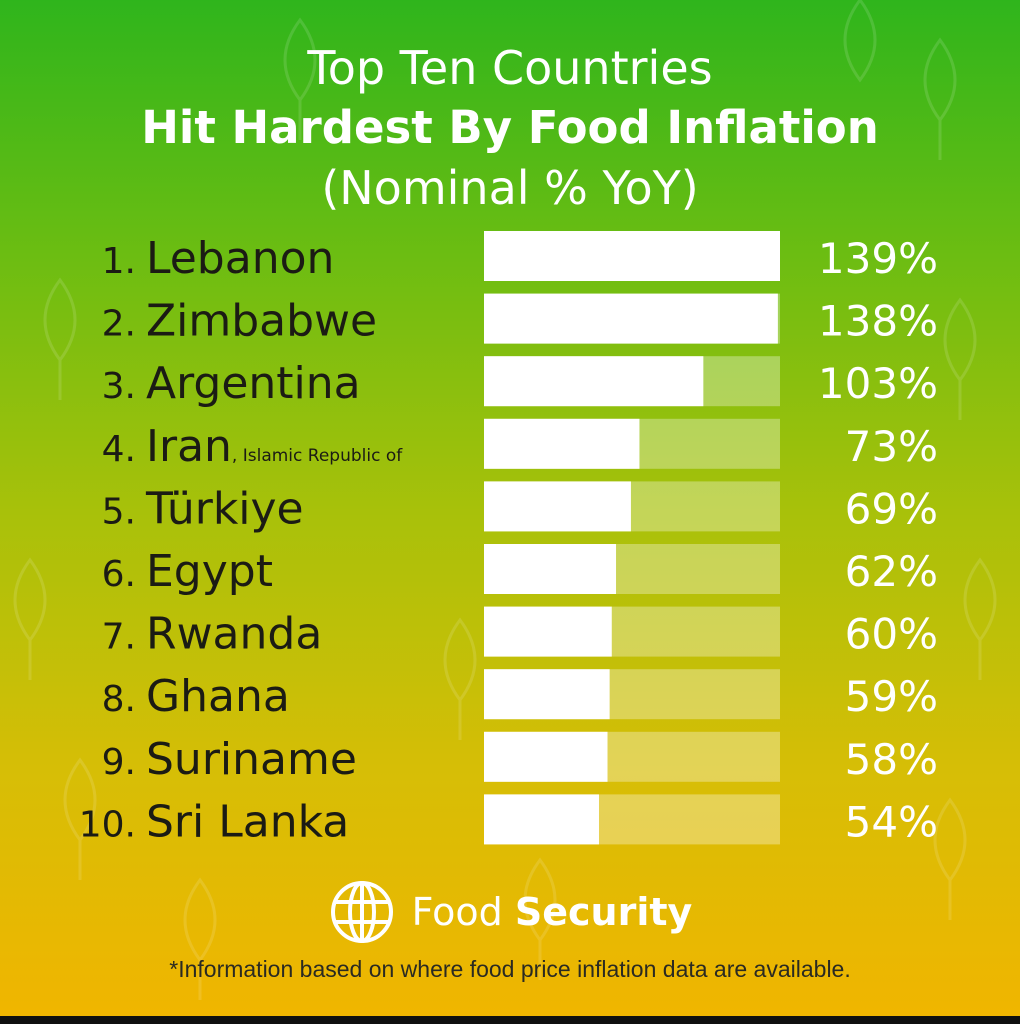  What do you see at coordinates (119, 574) in the screenshot?
I see `rank-label: 6.` at bounding box center [119, 574].